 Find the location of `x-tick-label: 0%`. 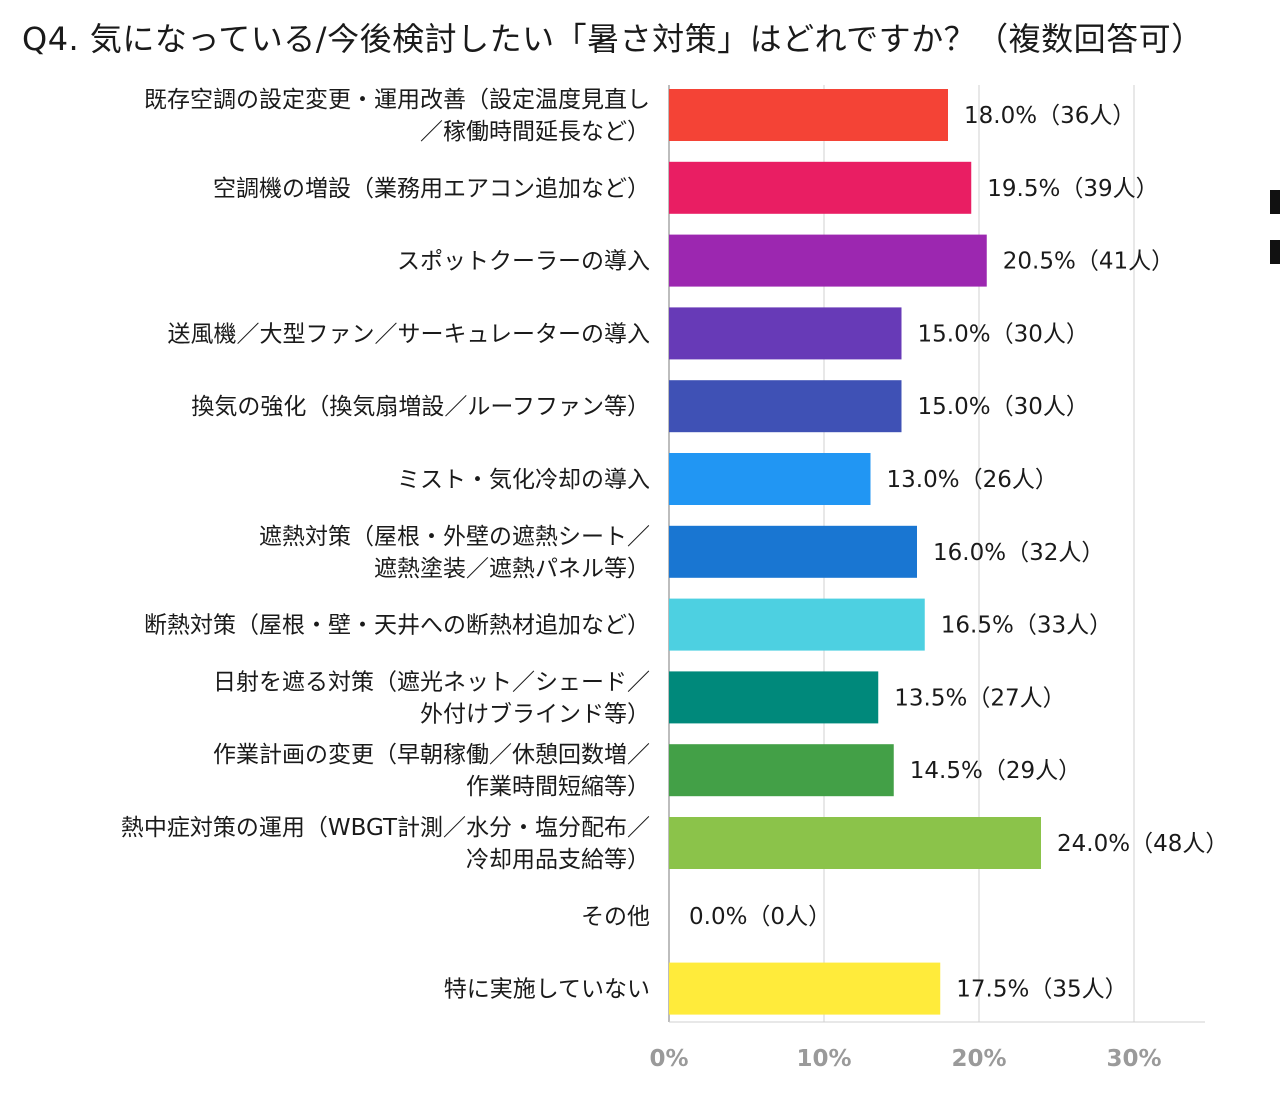

x-tick-label: 0% is located at coordinates (668, 1059).